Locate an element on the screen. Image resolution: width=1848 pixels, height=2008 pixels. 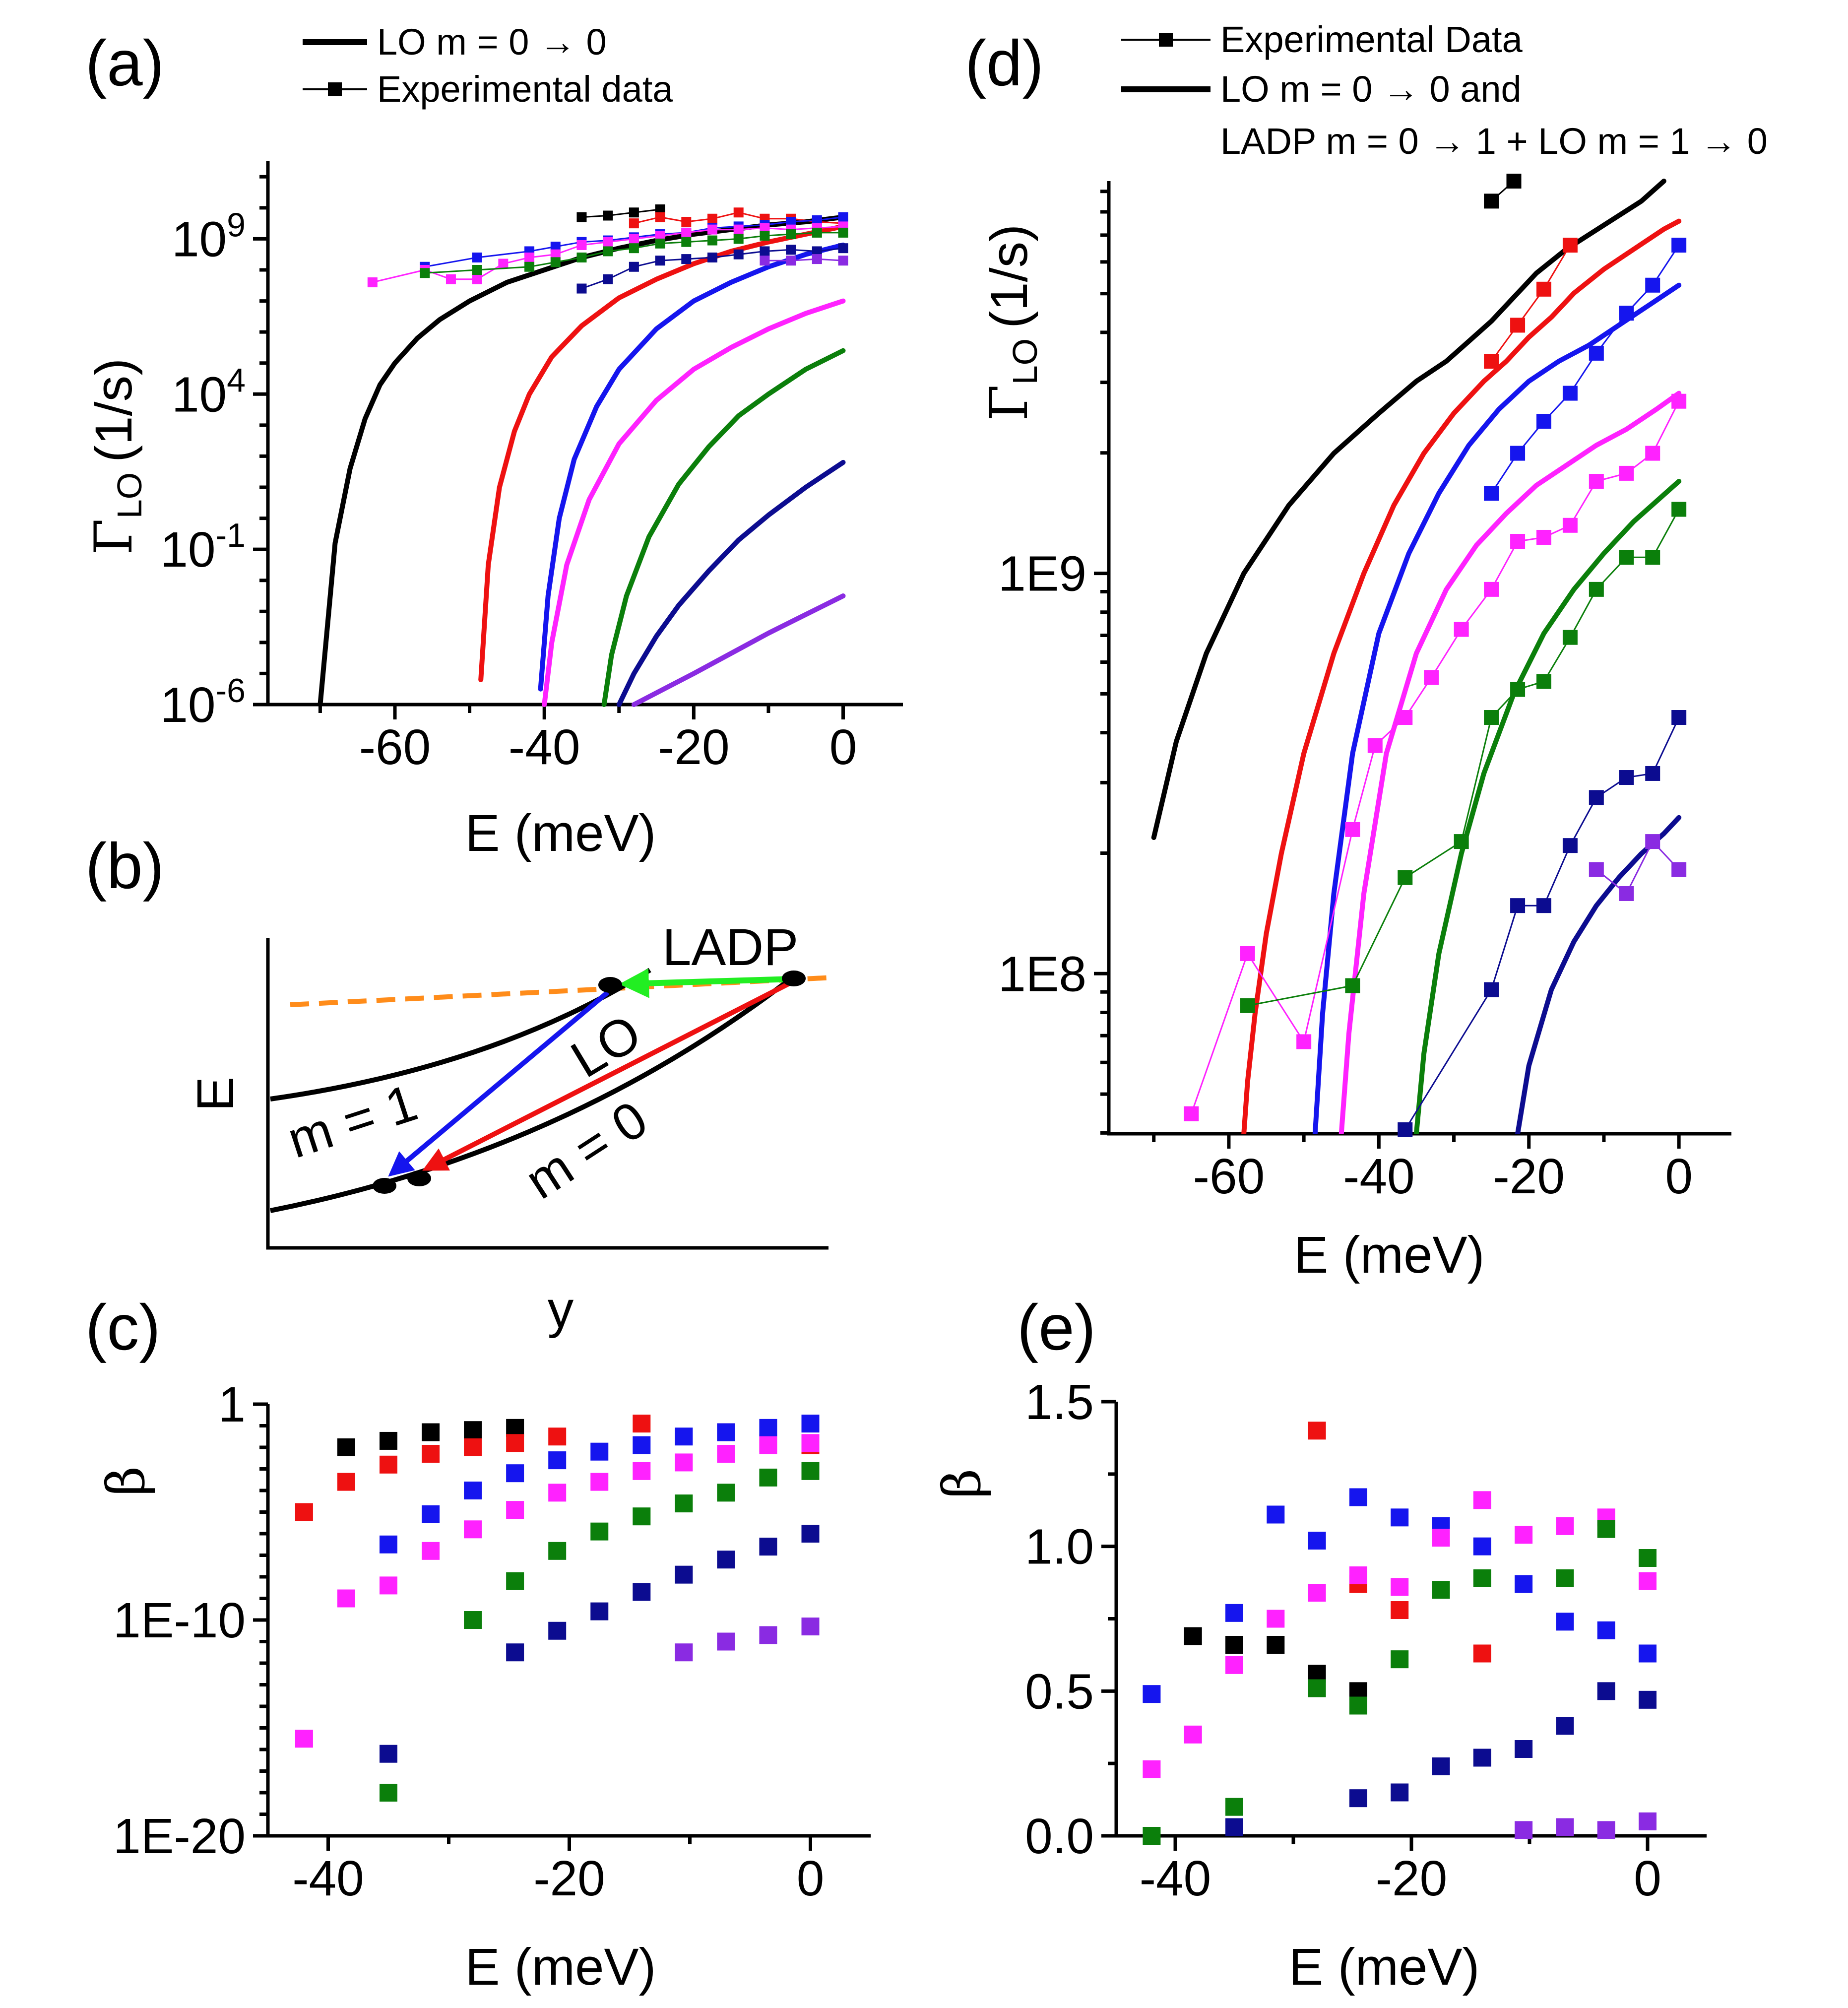
panel-a-ylabel: ΓLO (1/s) is located at coordinates (116, 457).